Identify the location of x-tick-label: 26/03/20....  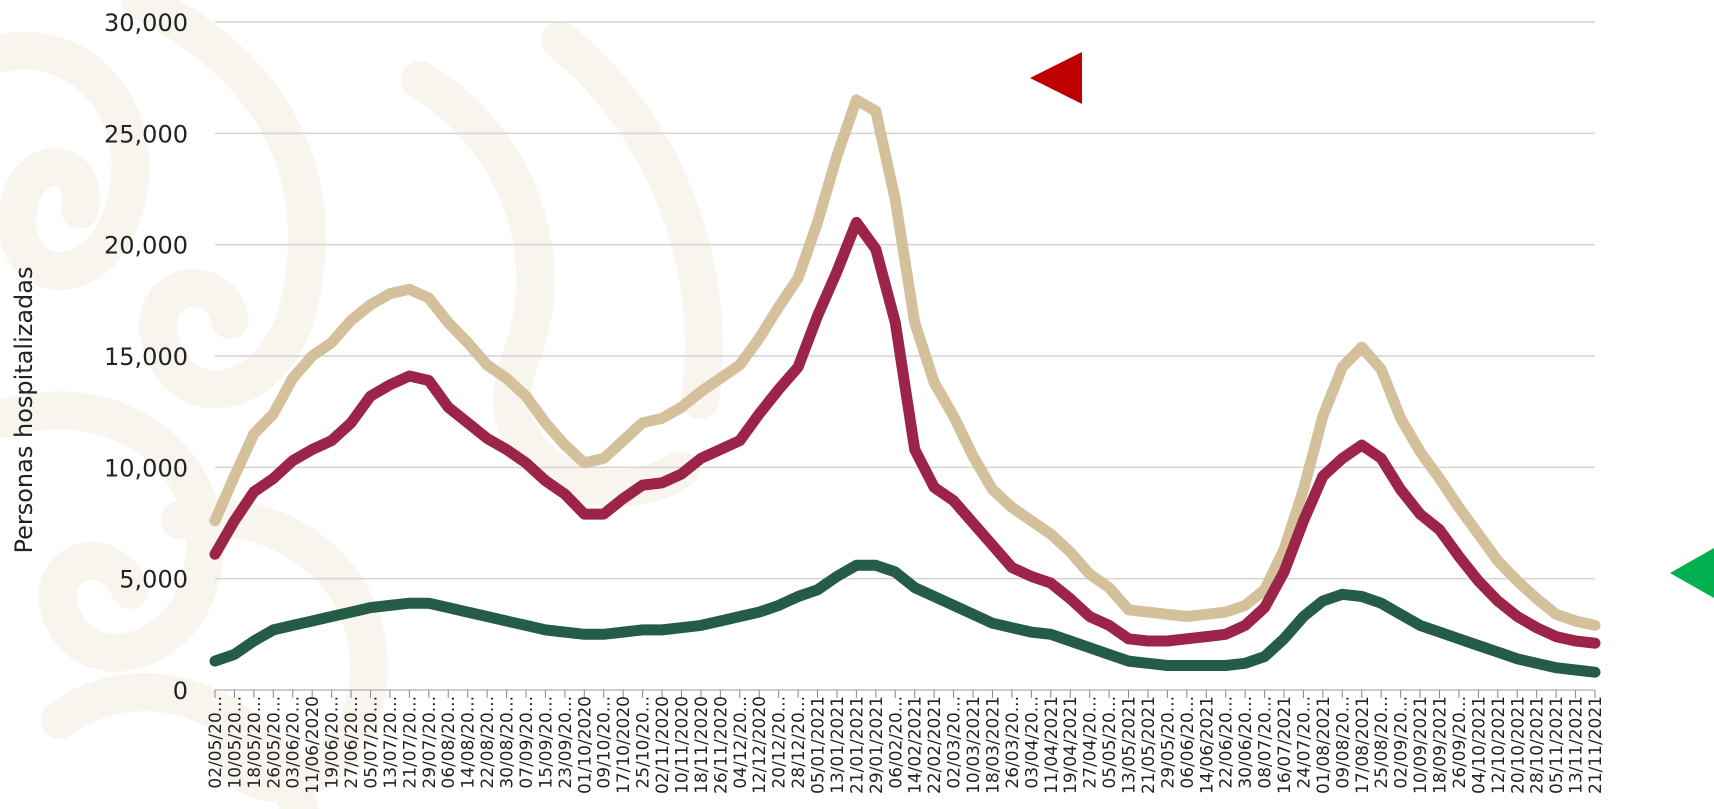
(1013, 742).